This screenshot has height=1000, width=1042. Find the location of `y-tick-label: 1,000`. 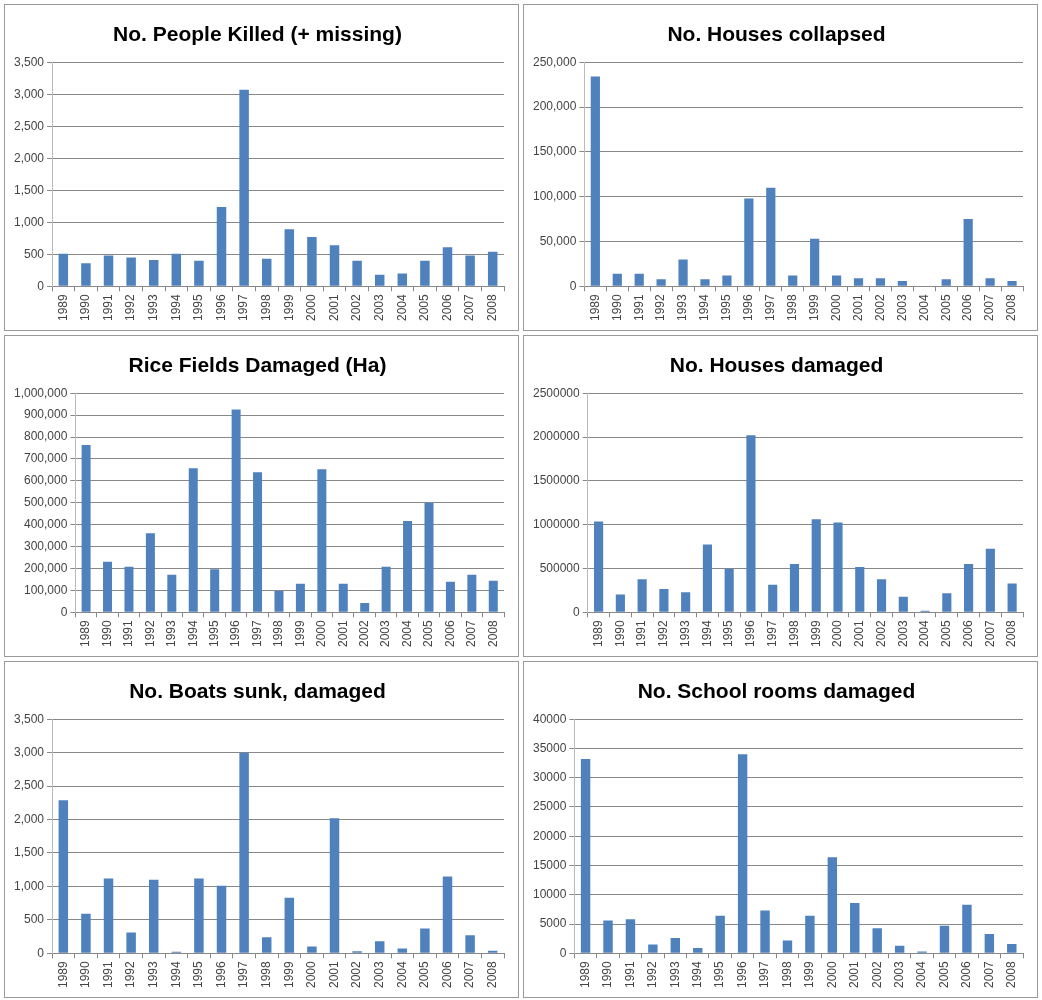

y-tick-label: 1,000 is located at coordinates (29, 885).